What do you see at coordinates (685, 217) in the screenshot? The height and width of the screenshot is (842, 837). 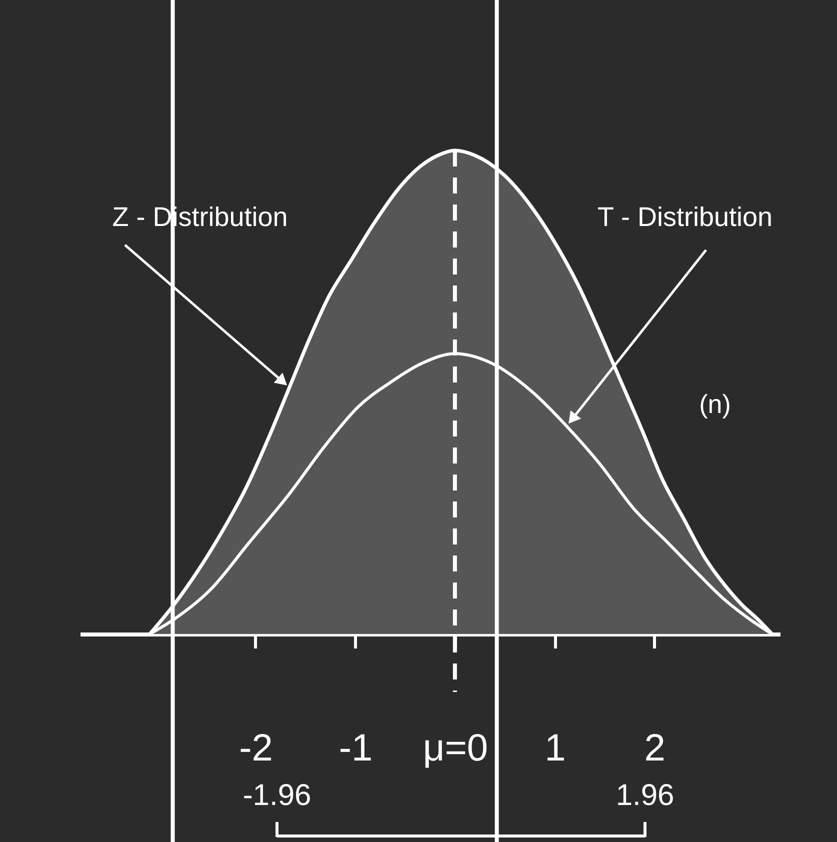 I see `text: T - Distribution` at bounding box center [685, 217].